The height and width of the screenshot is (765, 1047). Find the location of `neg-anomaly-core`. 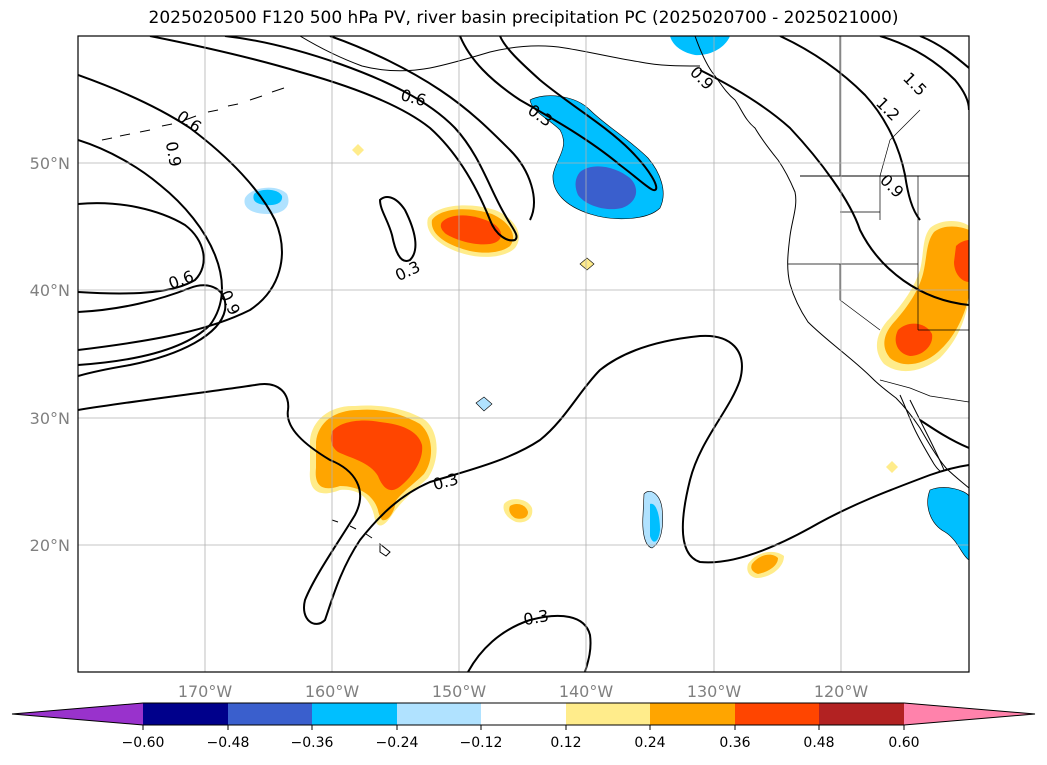

neg-anomaly-core is located at coordinates (606, 188).